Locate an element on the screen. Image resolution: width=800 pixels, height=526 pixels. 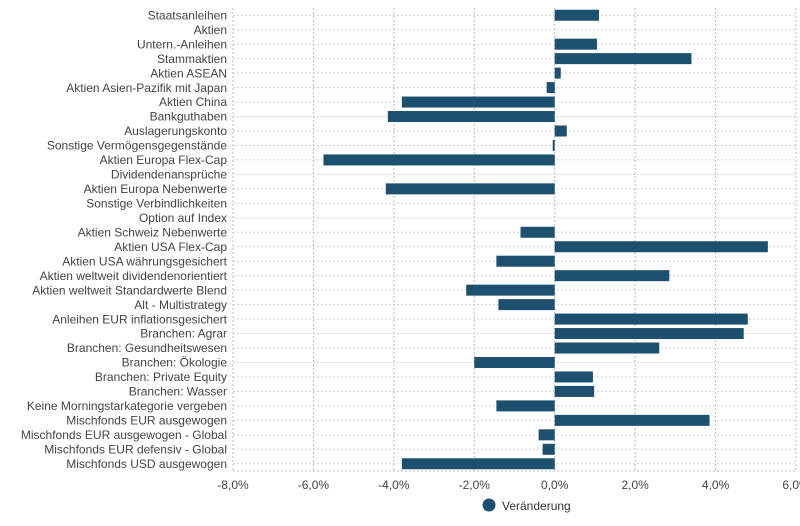
category-label: Aktien weltweit dividendenorientiert is located at coordinates (134, 276).